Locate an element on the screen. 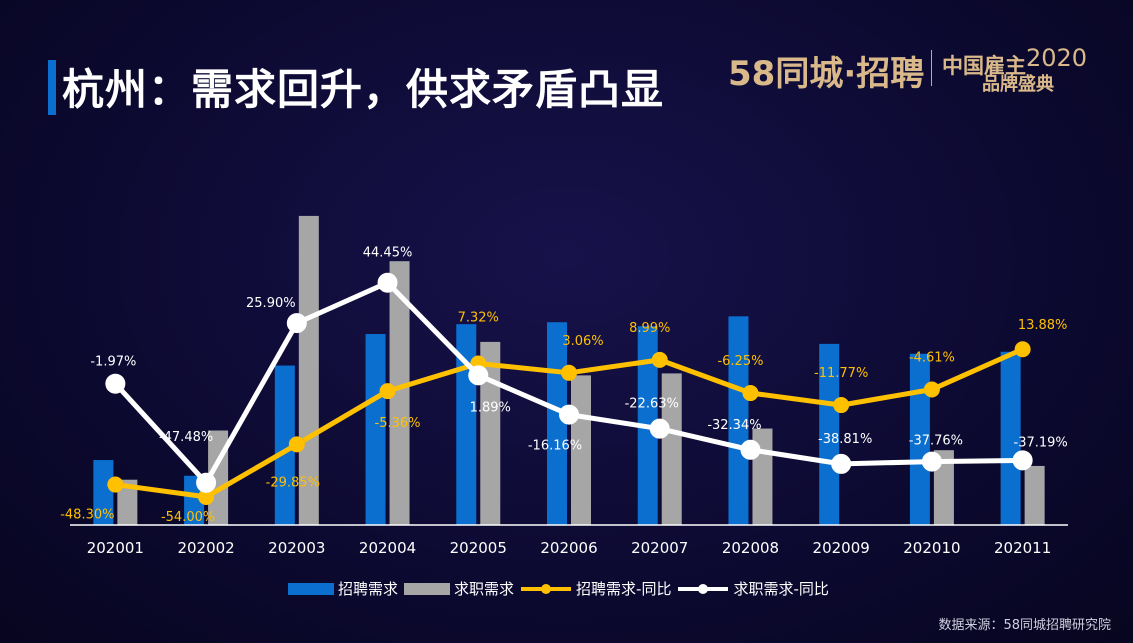 Image resolution: width=1133 pixels, height=643 pixels. x-tick-label-202011: 202011 is located at coordinates (1022, 548).